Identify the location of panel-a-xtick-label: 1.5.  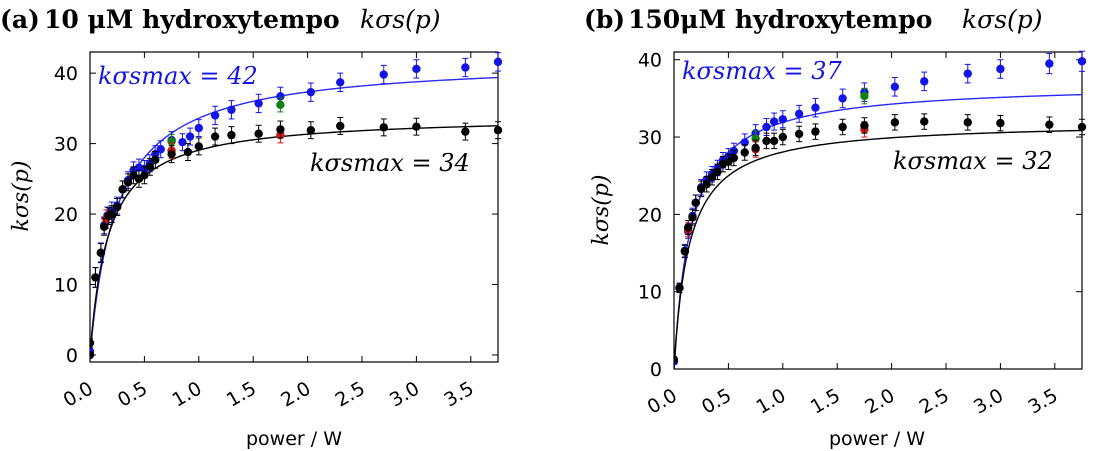
(241, 394).